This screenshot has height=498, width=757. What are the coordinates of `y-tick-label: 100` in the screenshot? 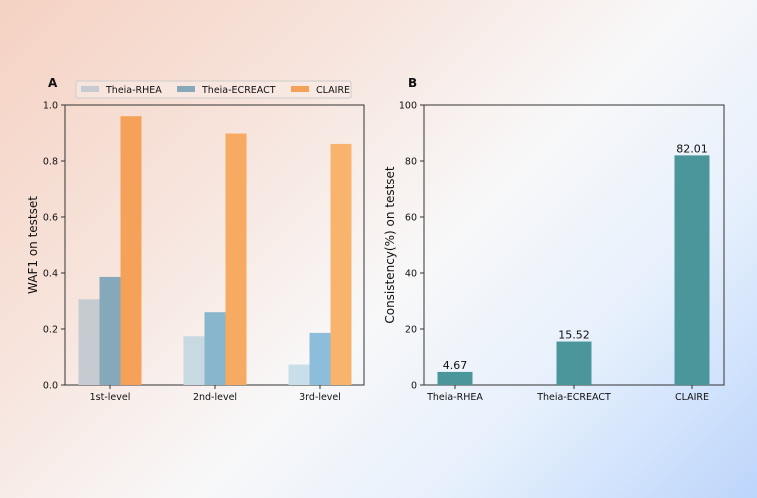 It's located at (408, 106).